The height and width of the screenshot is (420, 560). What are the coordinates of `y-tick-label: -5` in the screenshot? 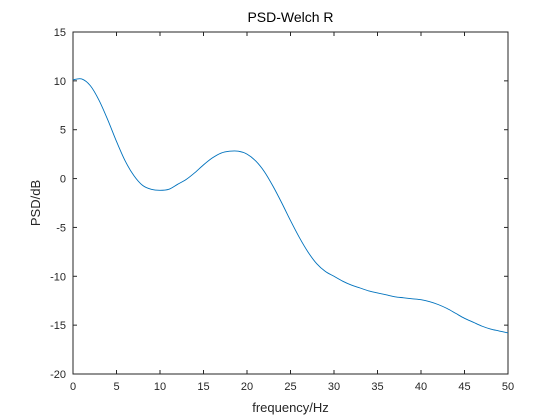 It's located at (61, 228).